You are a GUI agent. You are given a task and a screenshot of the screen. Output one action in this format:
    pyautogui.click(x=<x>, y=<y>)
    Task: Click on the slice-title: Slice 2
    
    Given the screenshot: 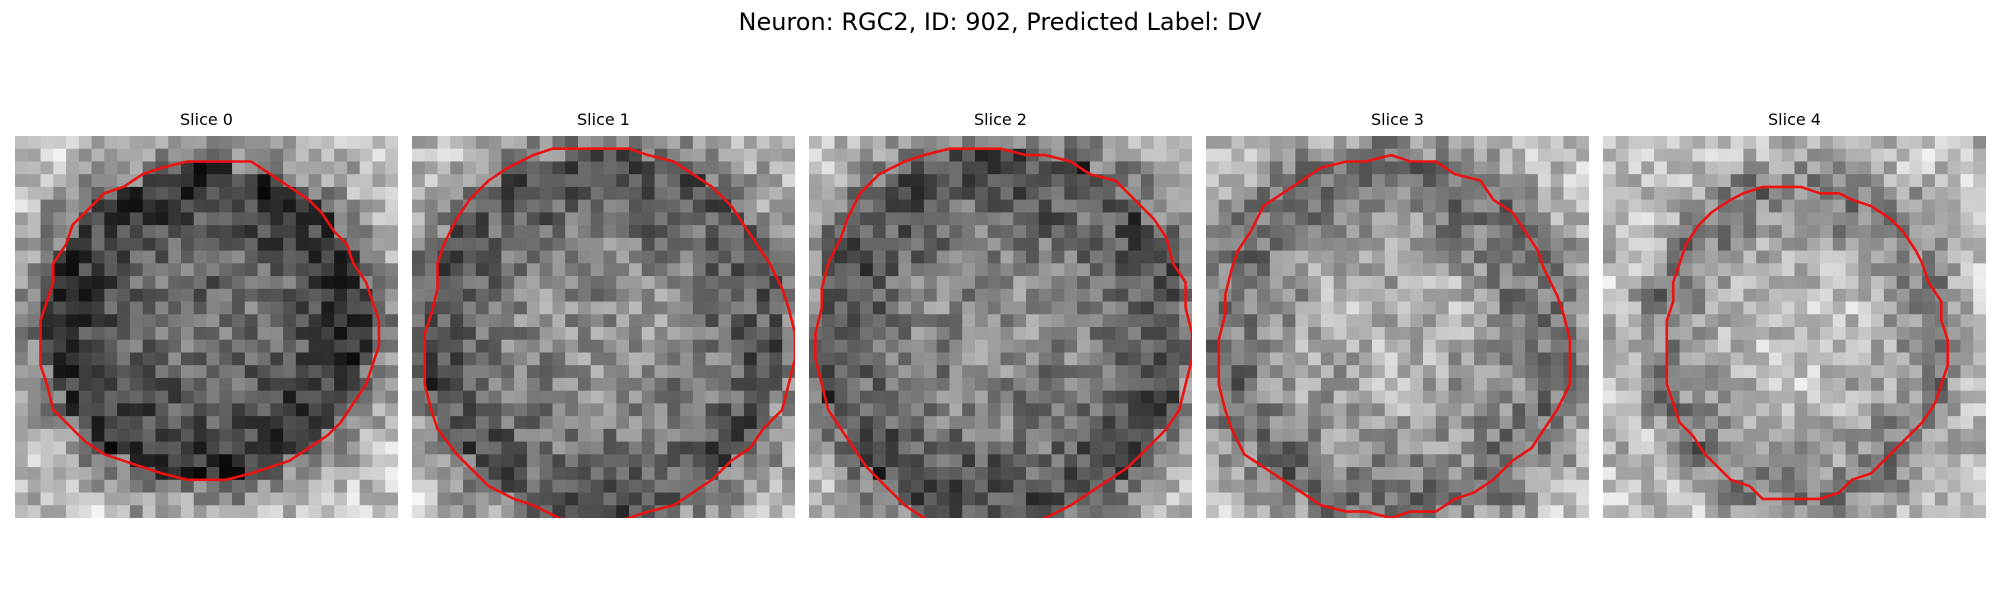 What is the action you would take?
    pyautogui.click(x=1000, y=119)
    